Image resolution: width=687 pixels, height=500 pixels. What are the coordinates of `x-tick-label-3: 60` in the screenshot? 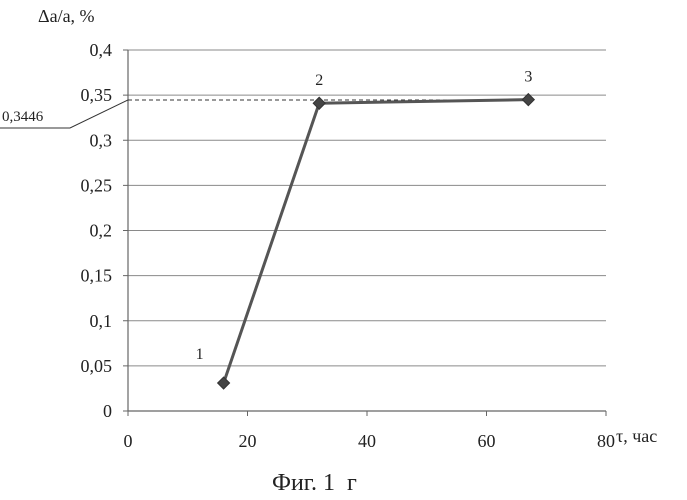 It's located at (487, 441).